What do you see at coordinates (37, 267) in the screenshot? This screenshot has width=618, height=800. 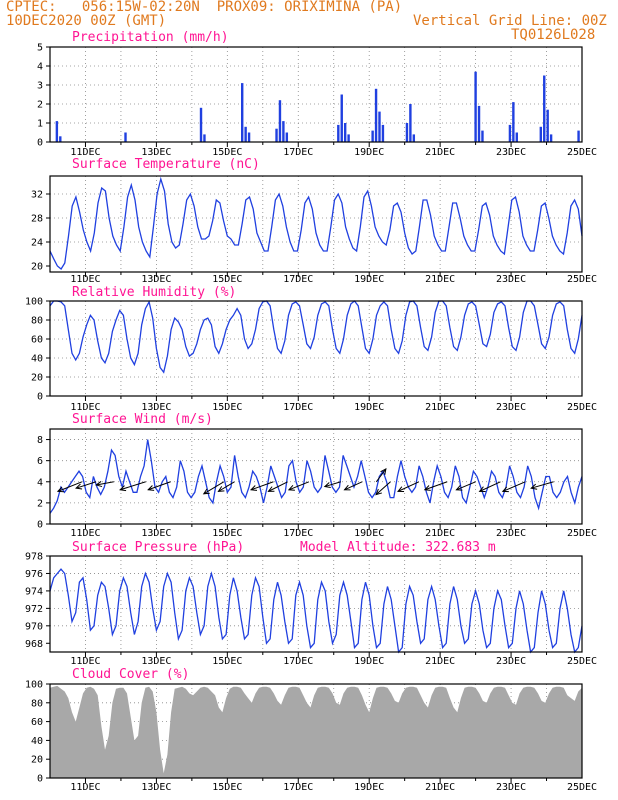 I see `y-tick-label: 20` at bounding box center [37, 267].